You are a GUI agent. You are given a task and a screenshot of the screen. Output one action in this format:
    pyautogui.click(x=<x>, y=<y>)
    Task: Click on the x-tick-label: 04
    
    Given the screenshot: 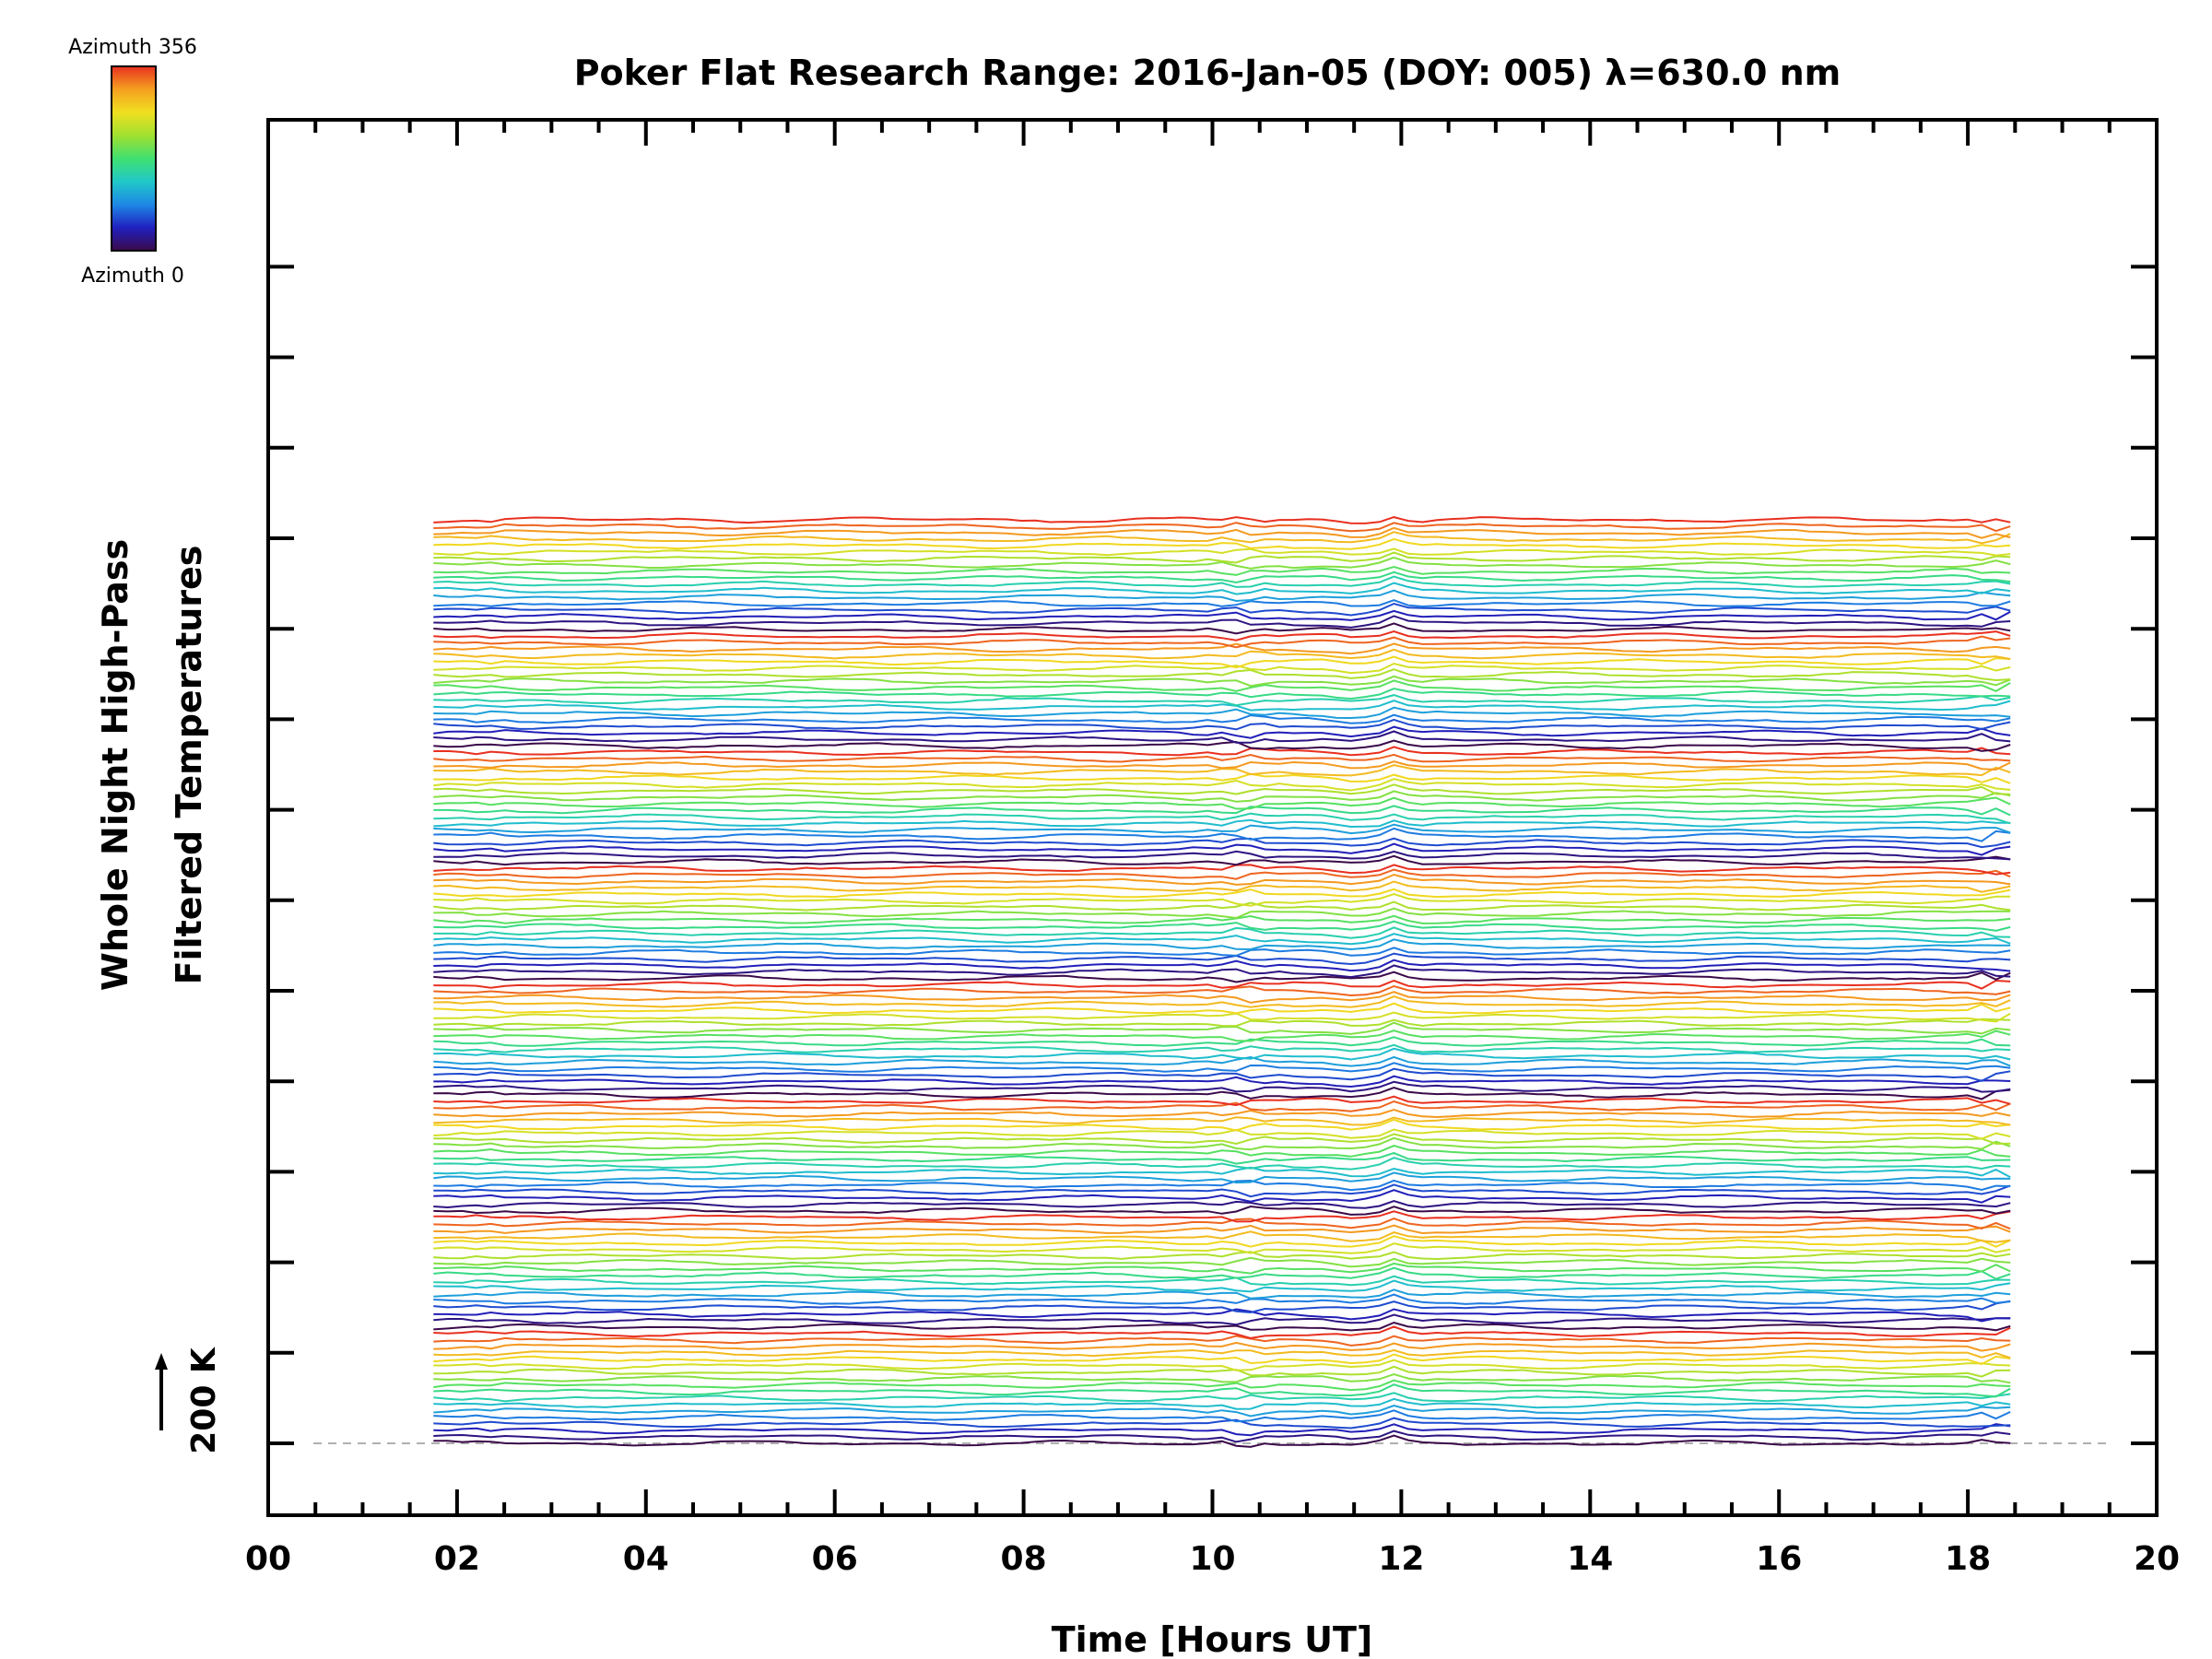 What is the action you would take?
    pyautogui.click(x=646, y=1559)
    